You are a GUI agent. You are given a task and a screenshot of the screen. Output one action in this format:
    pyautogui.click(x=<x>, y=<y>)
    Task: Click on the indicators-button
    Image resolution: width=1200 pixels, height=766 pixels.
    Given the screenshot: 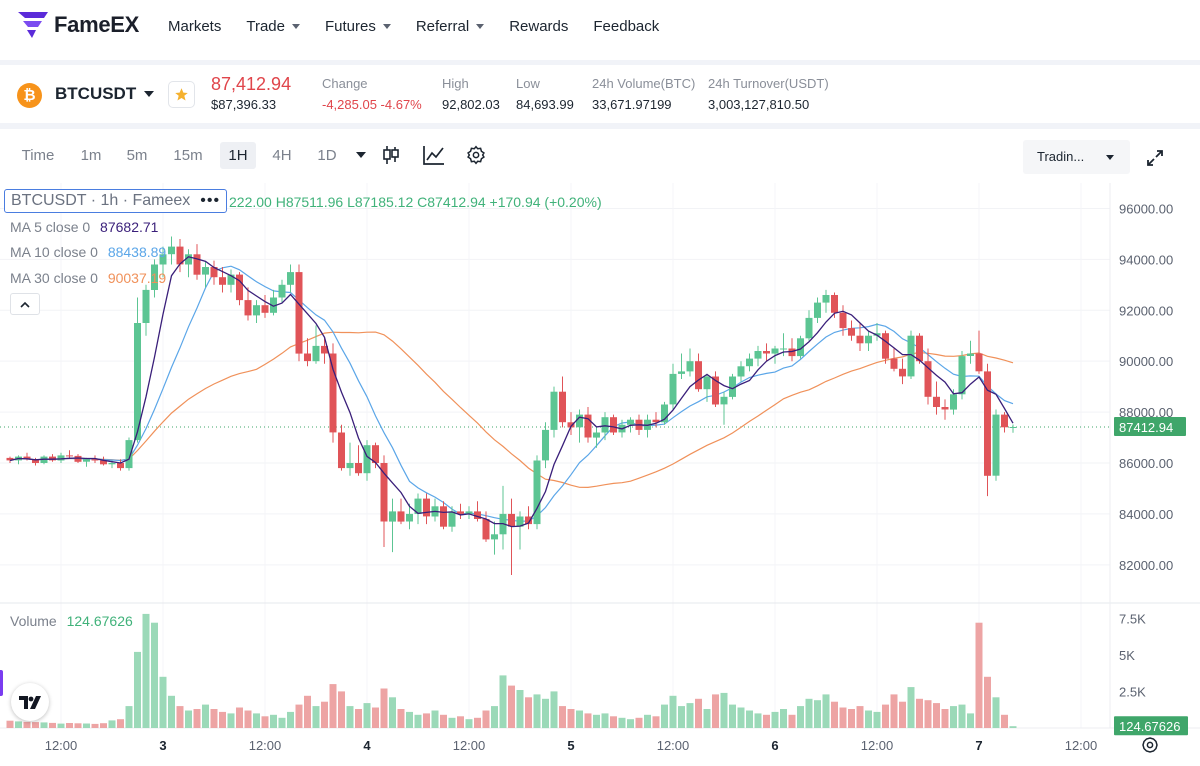 What is the action you would take?
    pyautogui.click(x=434, y=155)
    